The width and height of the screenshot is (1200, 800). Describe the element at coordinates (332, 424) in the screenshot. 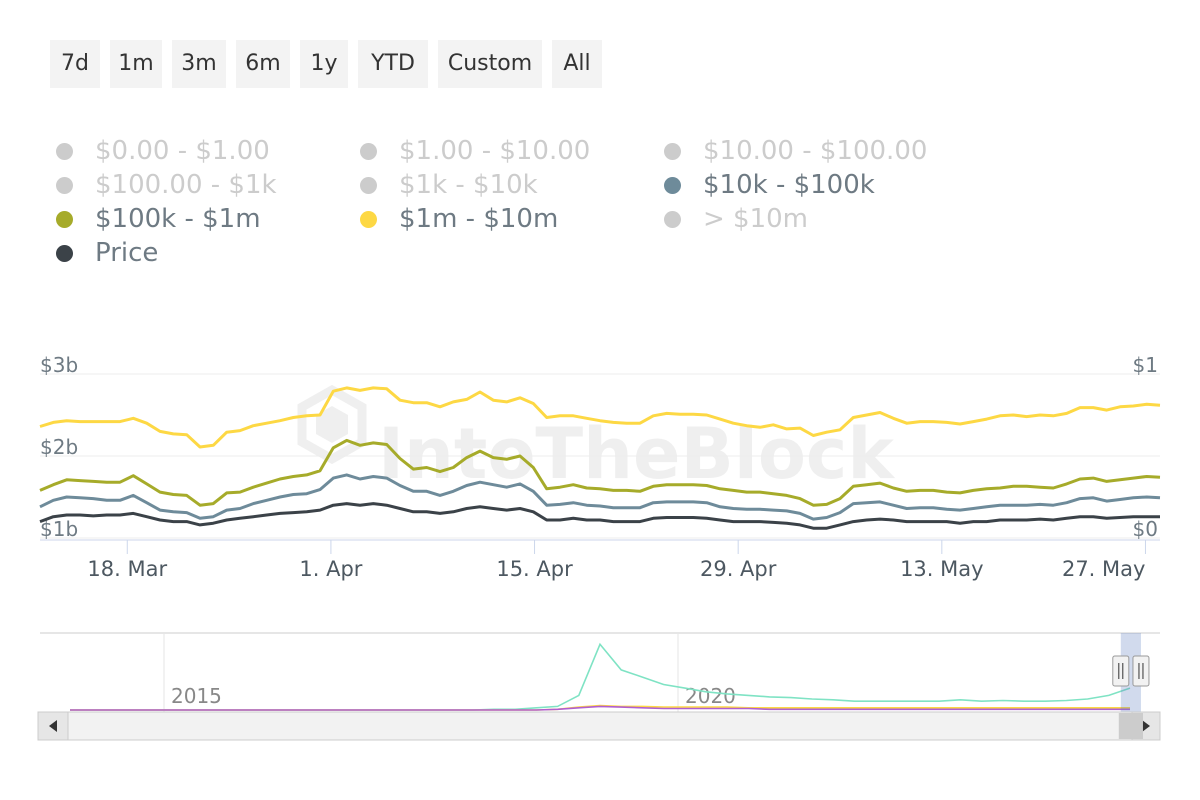

I see `watermark-logo-icon` at that location.